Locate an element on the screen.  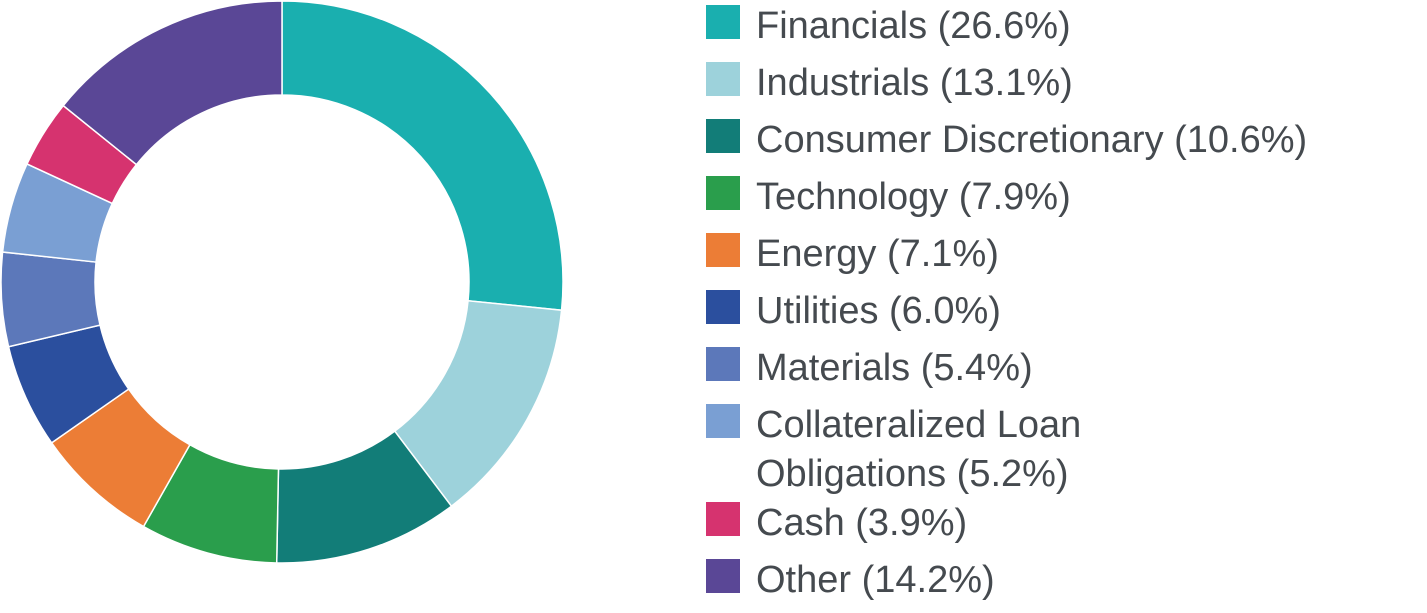
legend-item: Other (14.2%) is located at coordinates (1061, 584).